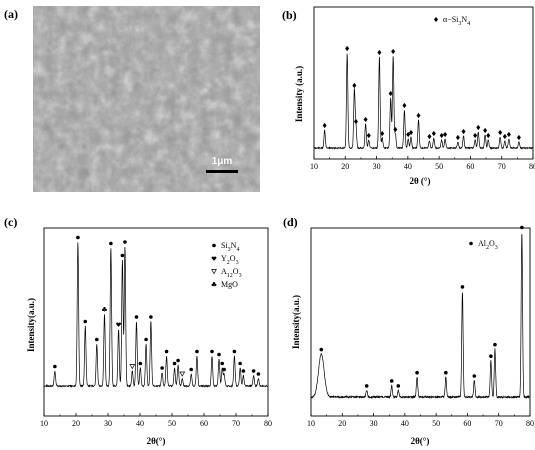 The height and width of the screenshot is (450, 535). Describe the element at coordinates (10, 222) in the screenshot. I see `panel-label: (c)` at that location.